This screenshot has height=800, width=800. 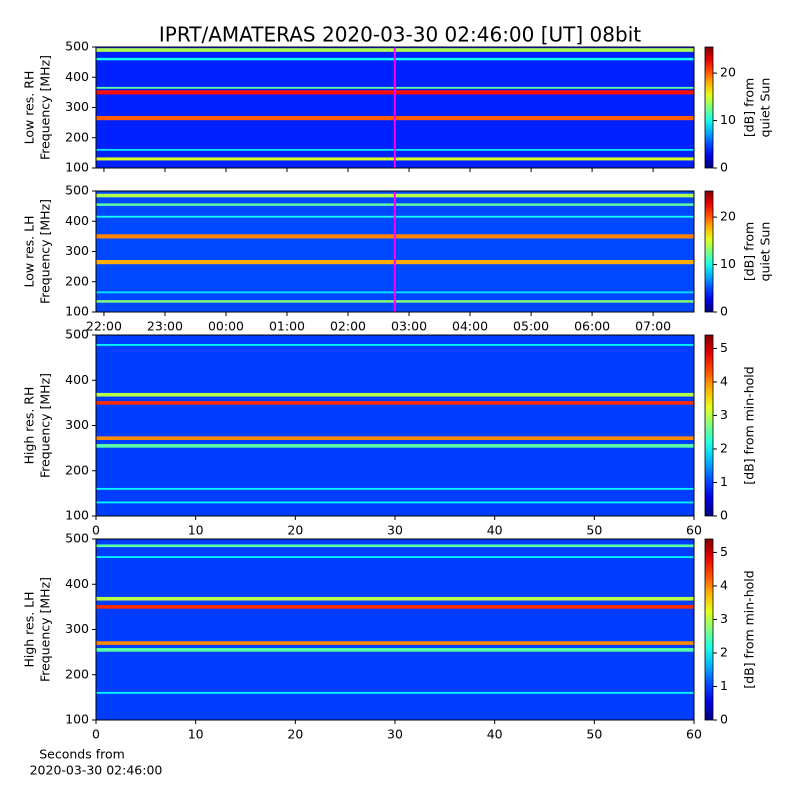 What do you see at coordinates (165, 326) in the screenshot?
I see `x-tick-label: 23:00` at bounding box center [165, 326].